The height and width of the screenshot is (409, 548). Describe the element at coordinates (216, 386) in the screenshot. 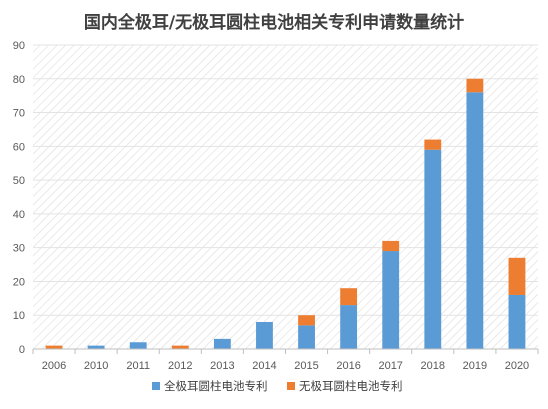

I see `legend-label: 全极耳圆柱电池专利` at that location.